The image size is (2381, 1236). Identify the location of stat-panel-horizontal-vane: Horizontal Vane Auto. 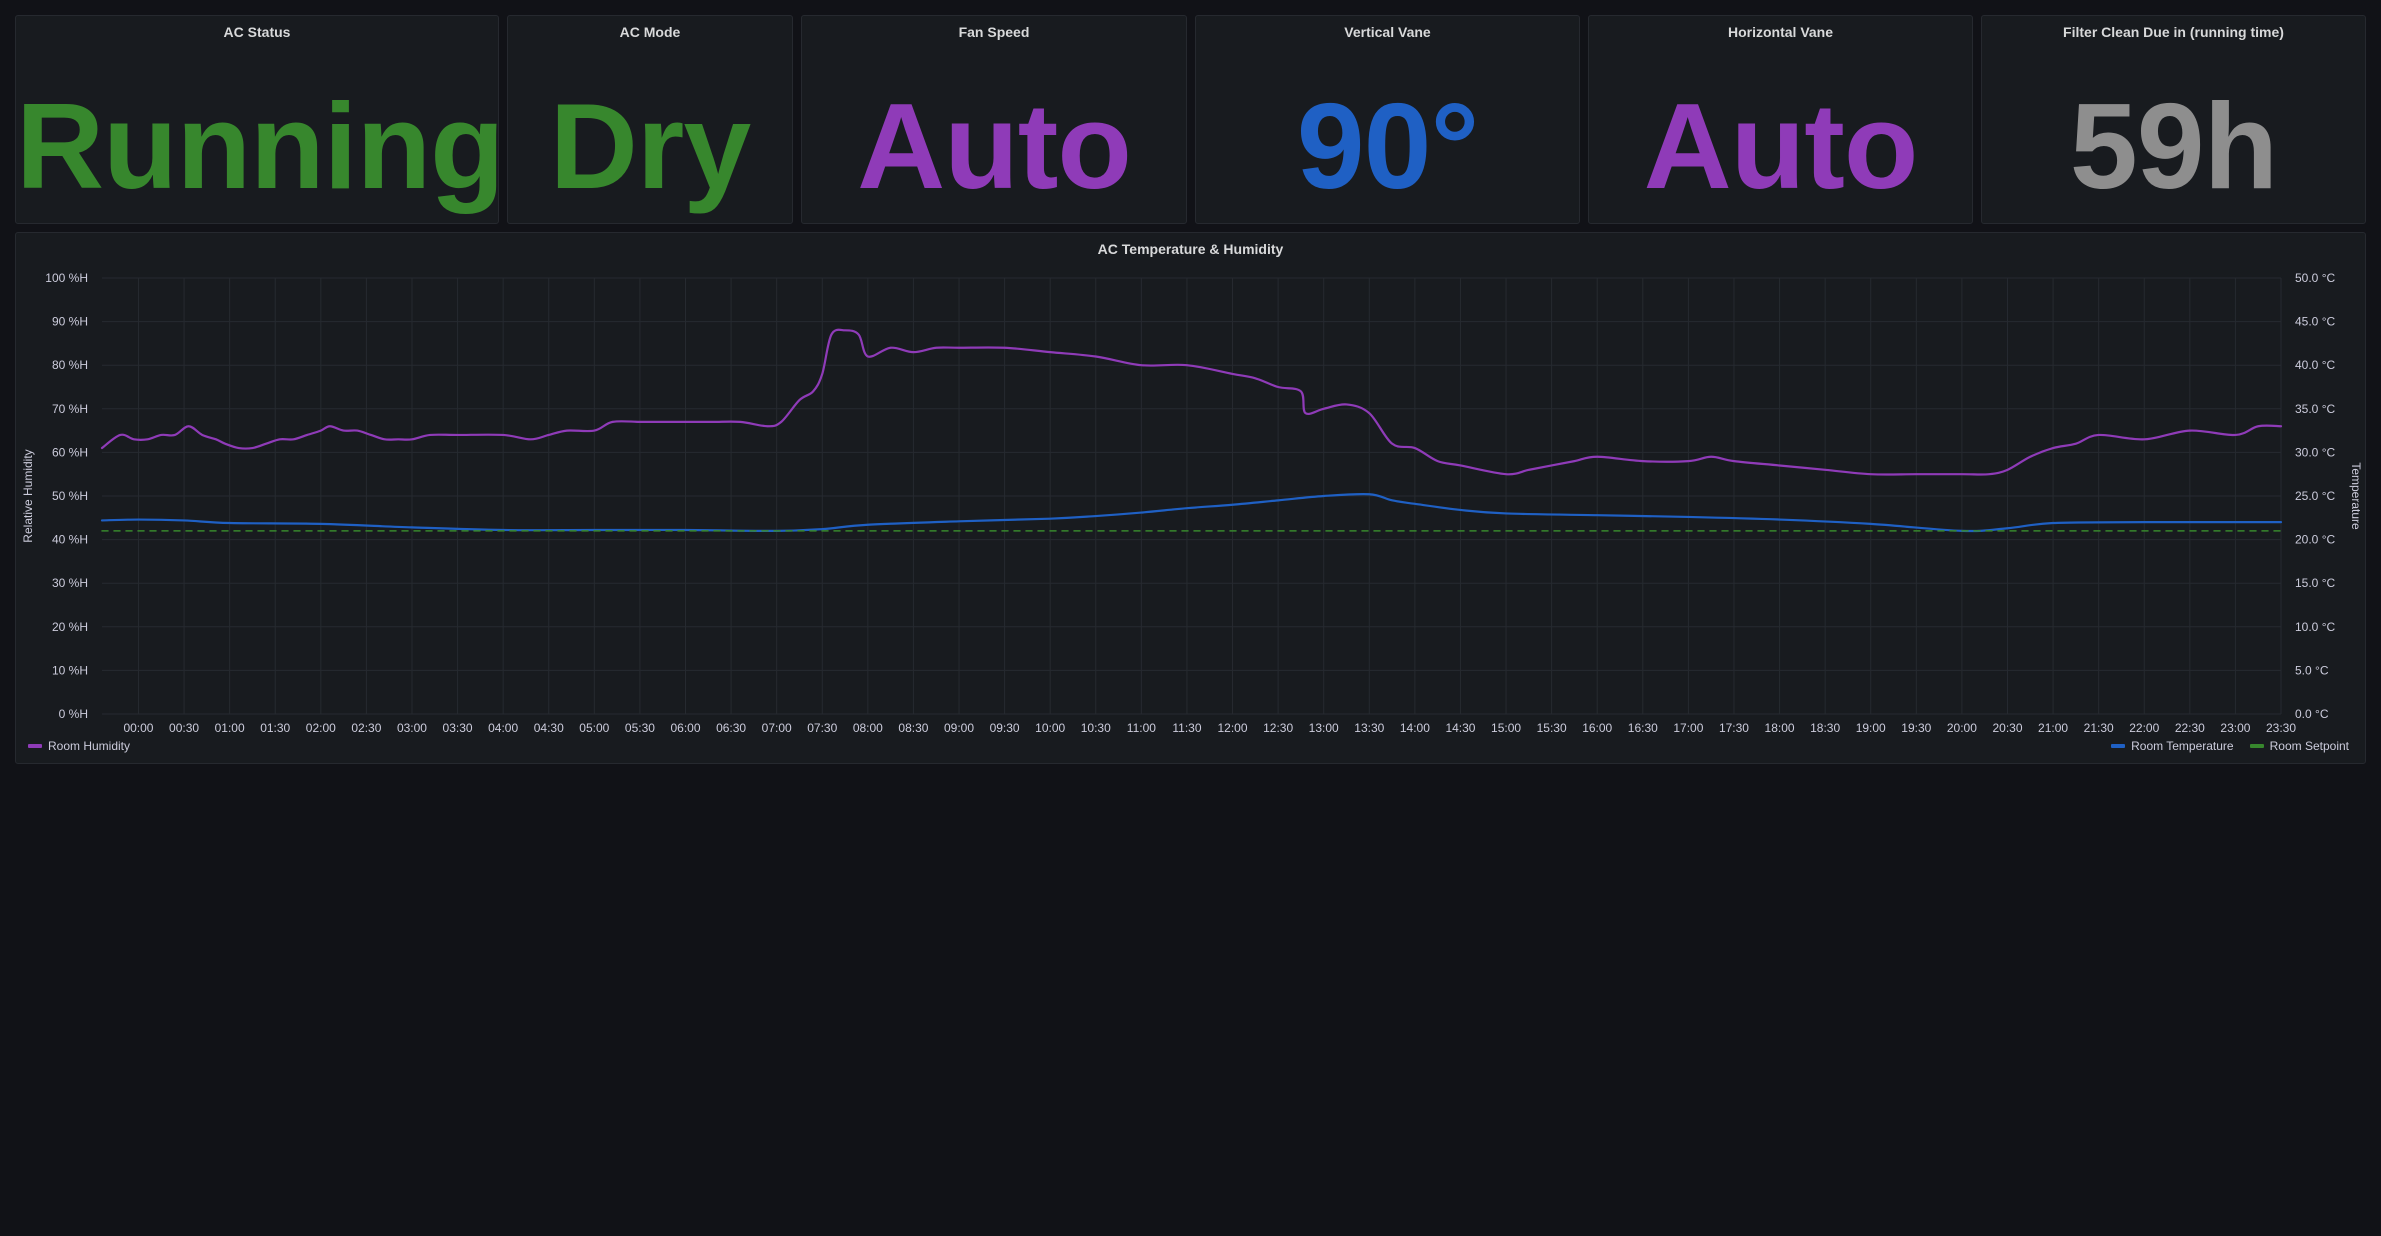
(1780, 119).